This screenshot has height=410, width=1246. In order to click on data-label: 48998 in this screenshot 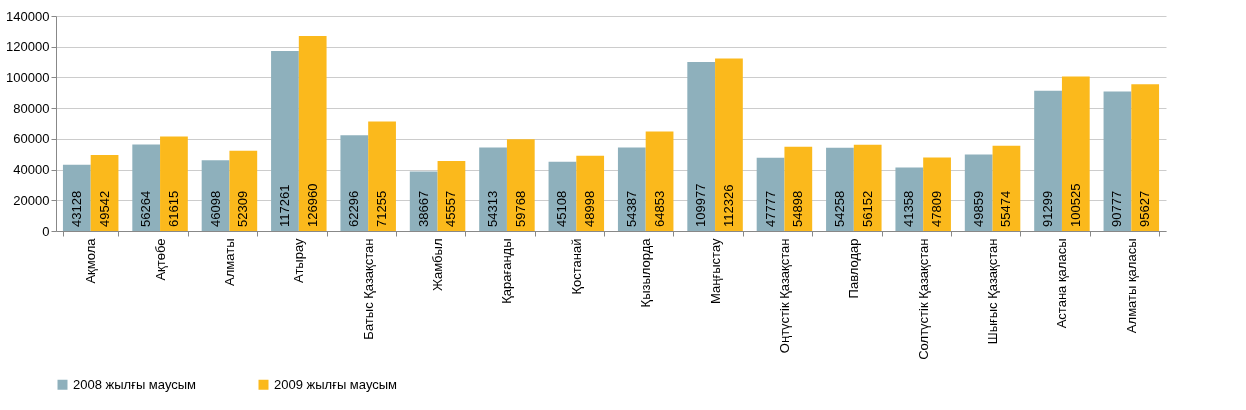, I will do `click(590, 208)`.